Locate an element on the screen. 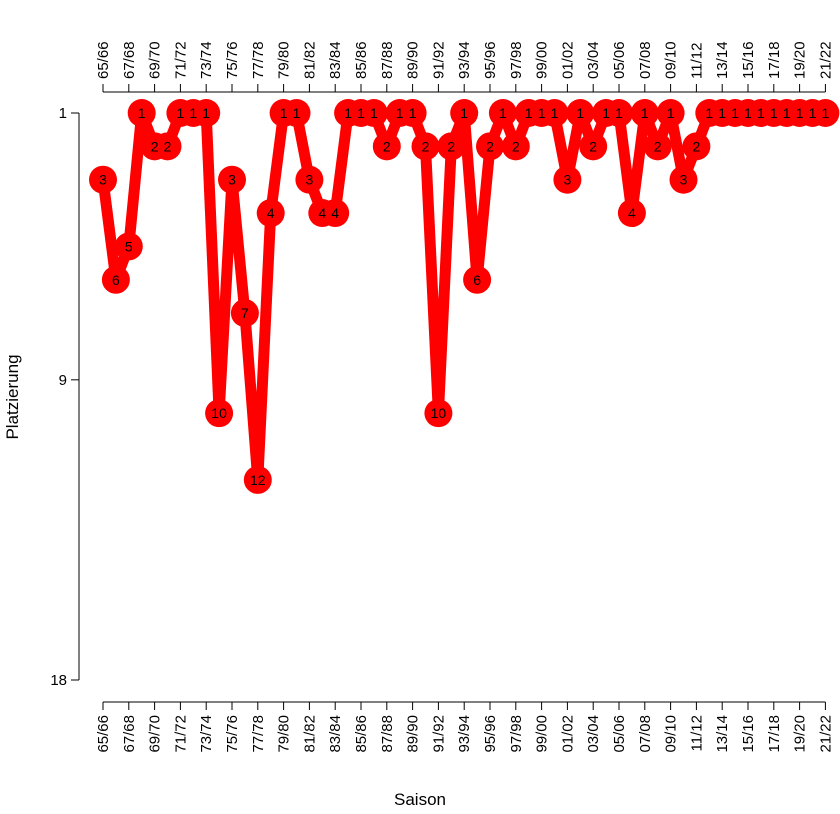 This screenshot has height=814, width=840. bottom-x-tick-label: 69/70 is located at coordinates (155, 734).